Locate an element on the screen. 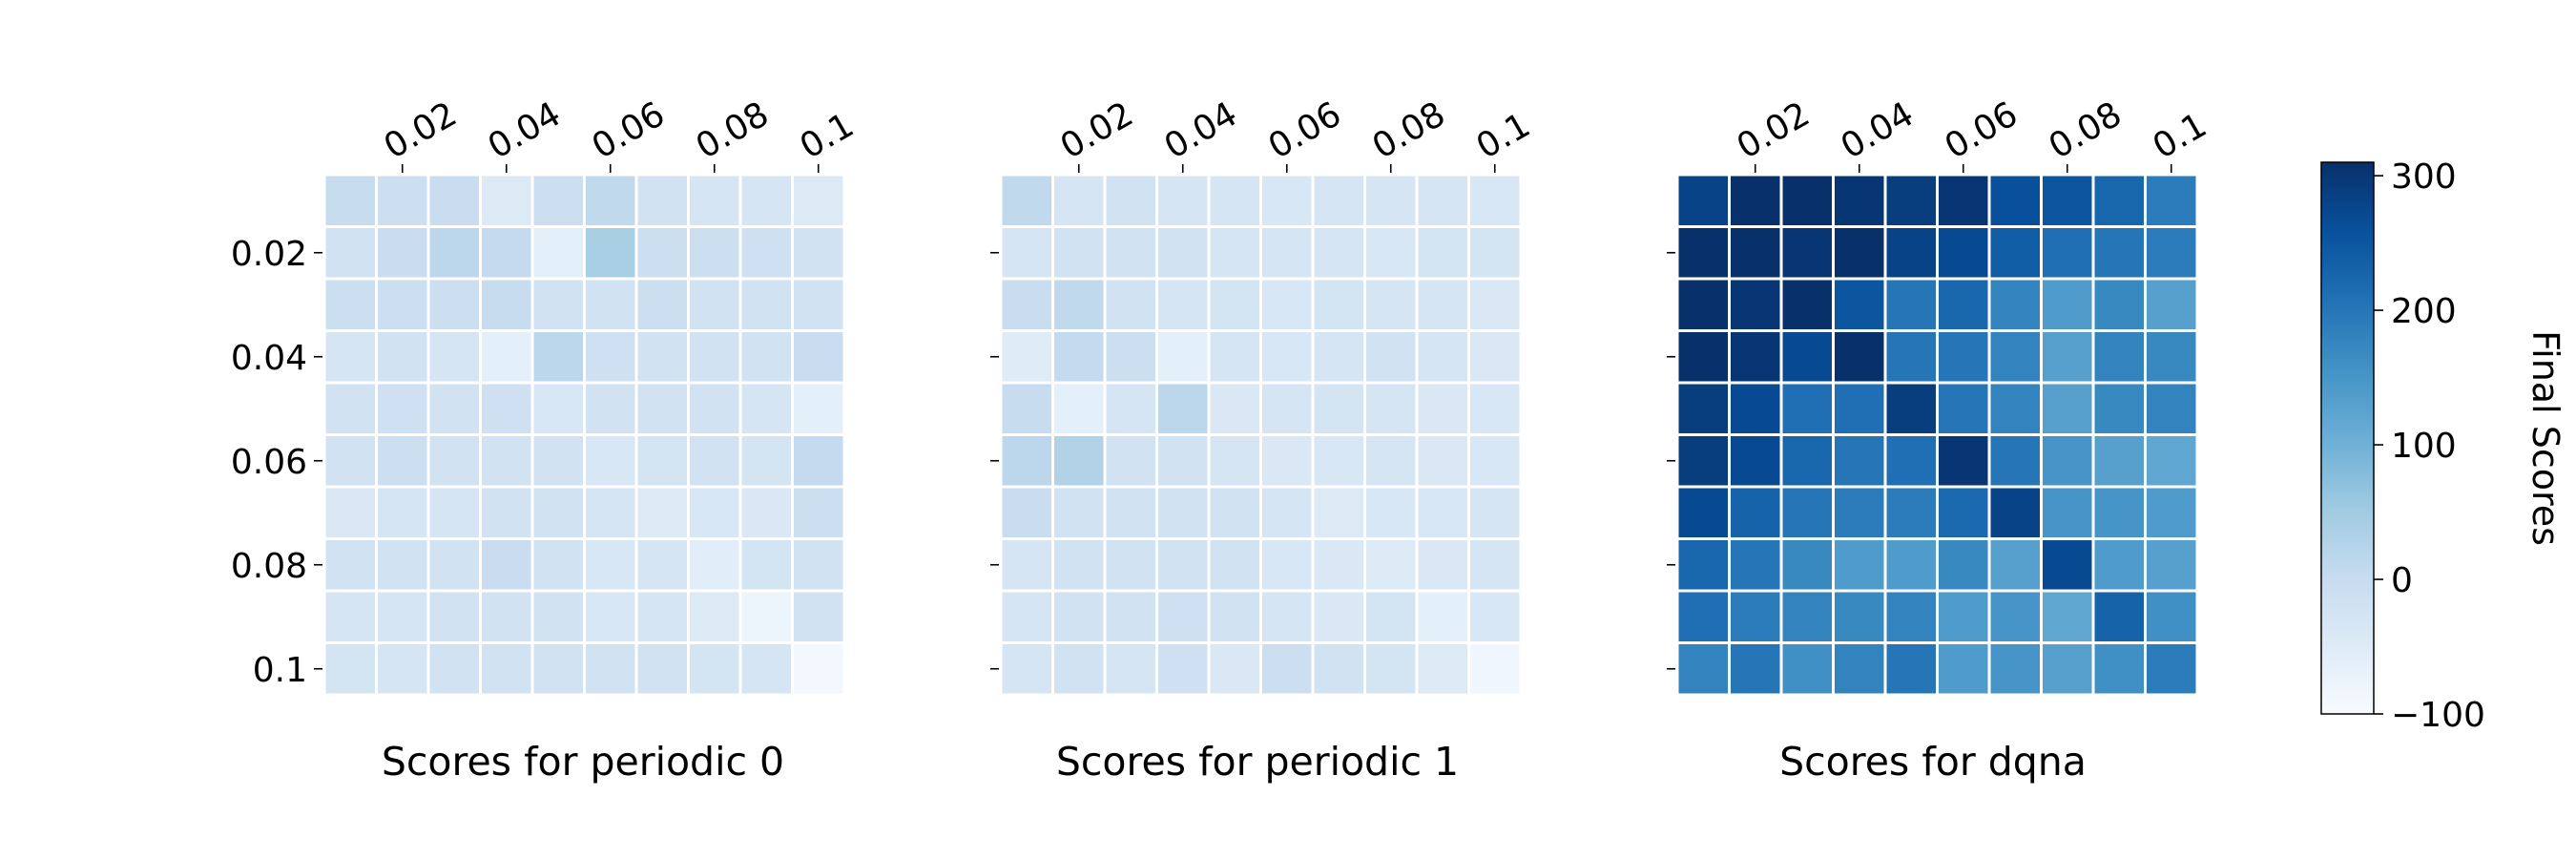 This screenshot has height=859, width=2576. colorbar-tick-label: −100 is located at coordinates (2438, 715).